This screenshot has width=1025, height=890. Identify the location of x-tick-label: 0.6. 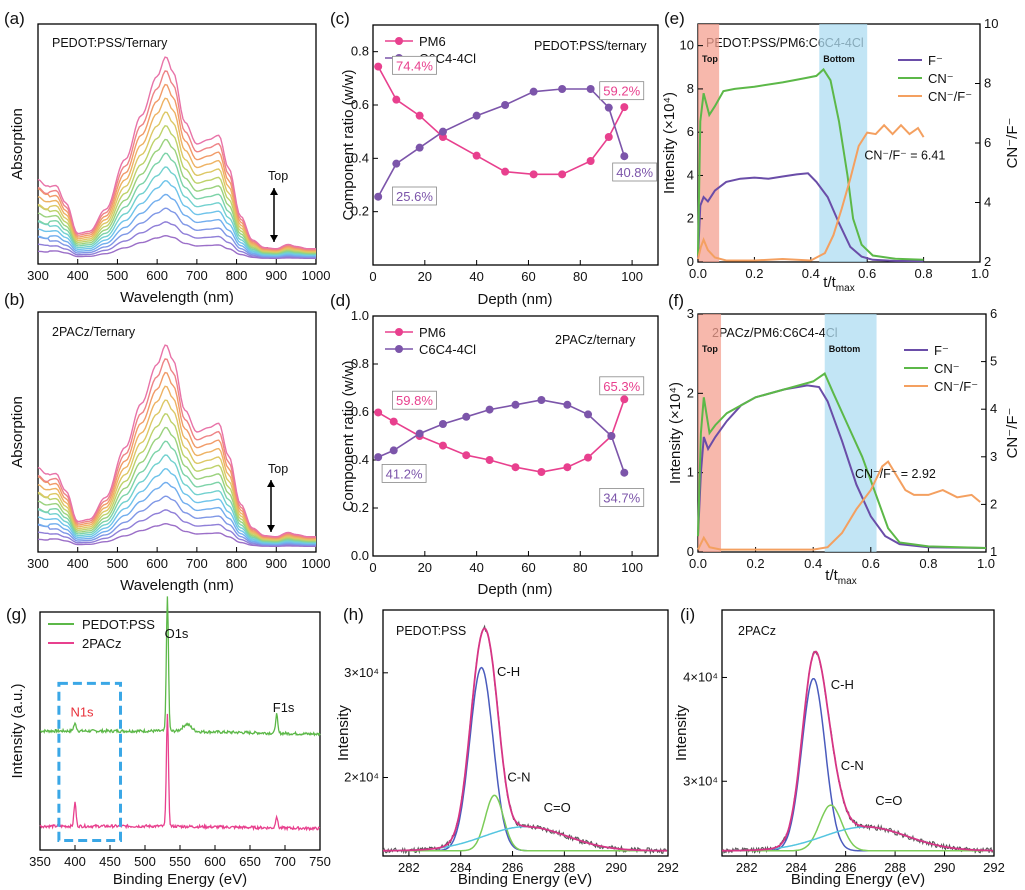
(871, 563).